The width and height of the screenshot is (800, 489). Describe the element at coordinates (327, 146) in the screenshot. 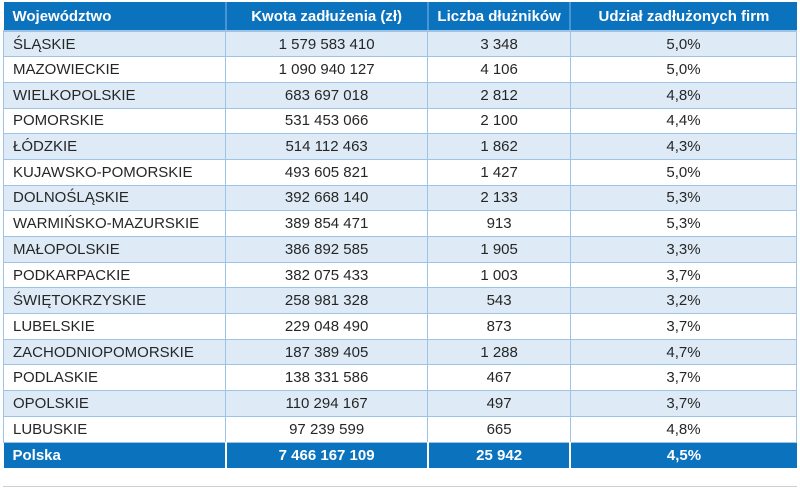

I see `cell-kwota-zadluzenia: 514 112 463` at that location.